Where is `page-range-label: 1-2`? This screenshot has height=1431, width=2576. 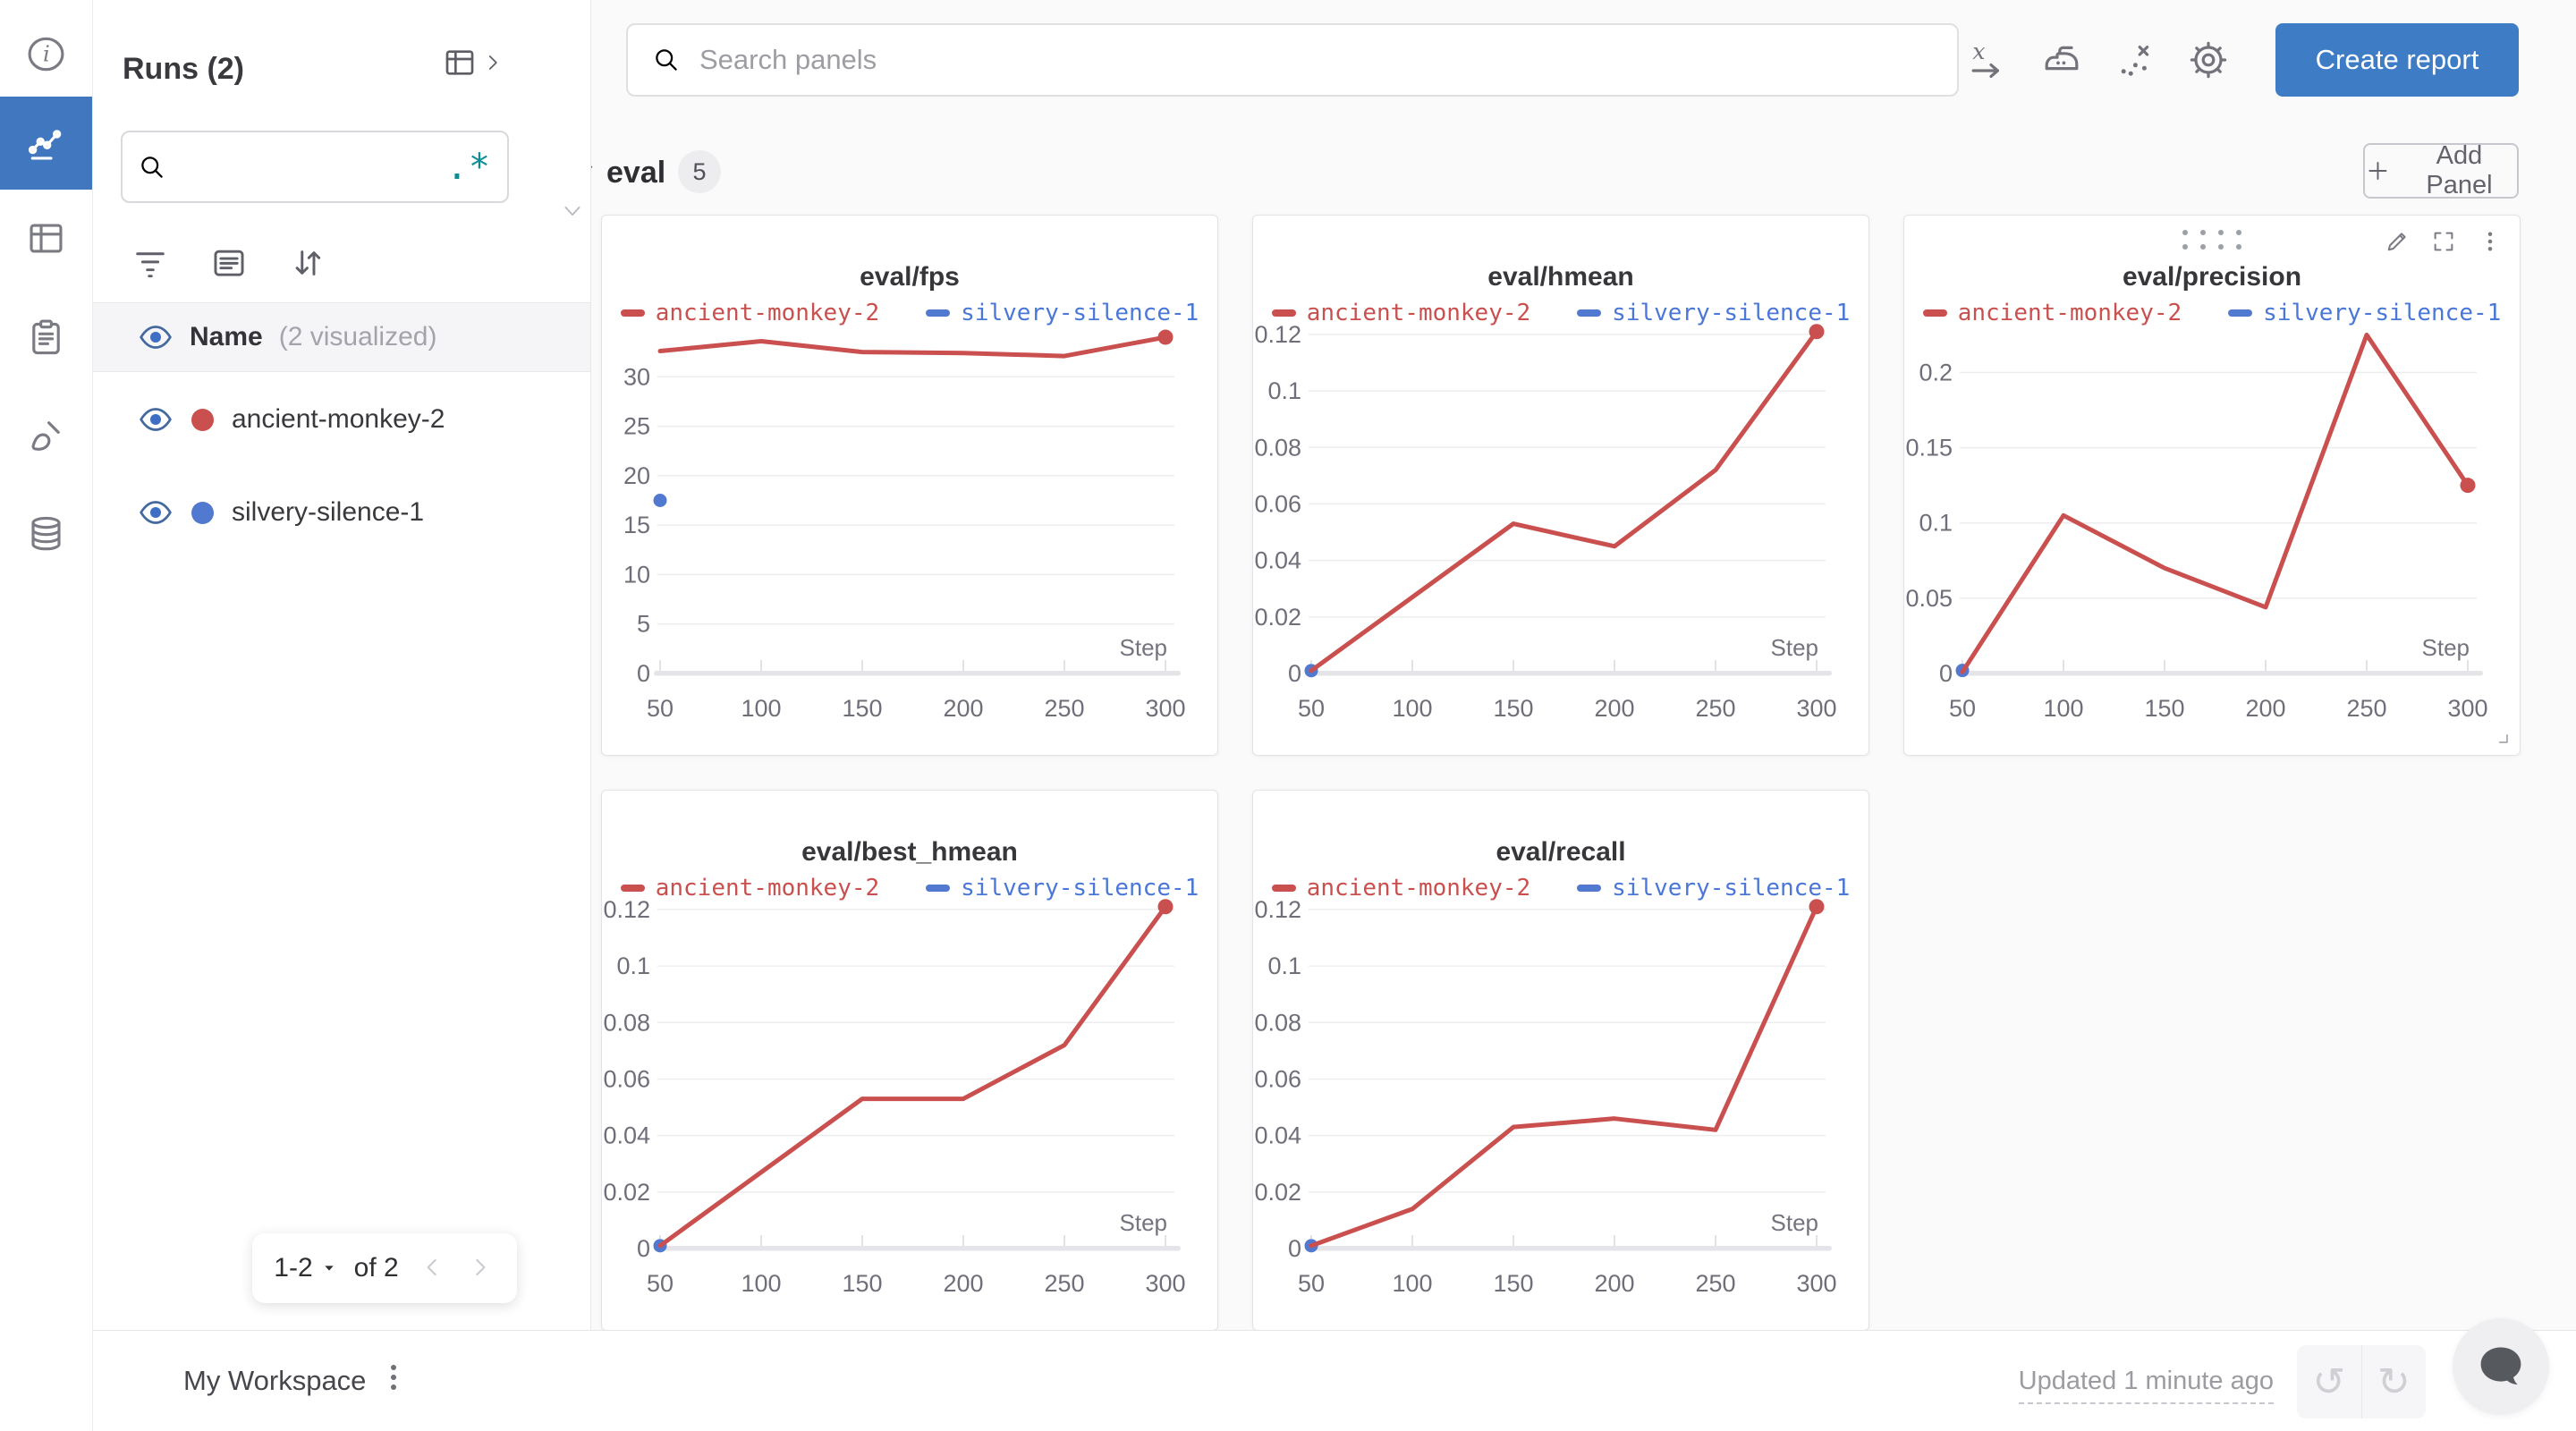
page-range-label: 1-2 is located at coordinates (293, 1268).